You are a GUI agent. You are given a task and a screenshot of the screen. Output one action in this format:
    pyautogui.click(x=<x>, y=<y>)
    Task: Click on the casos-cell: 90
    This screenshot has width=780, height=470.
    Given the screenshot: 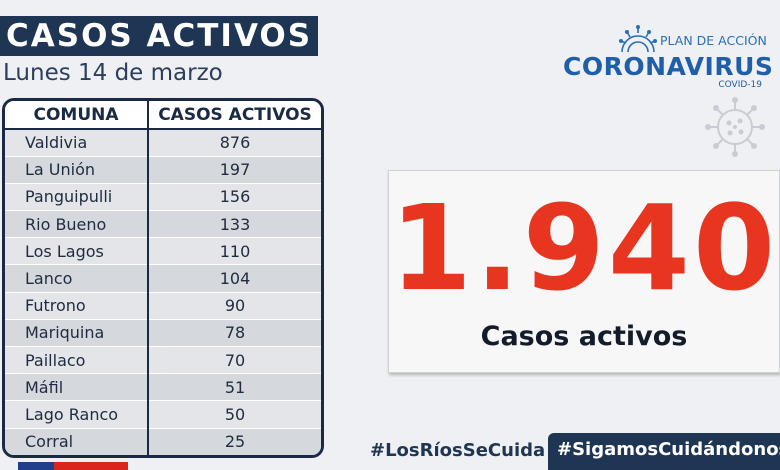 What is the action you would take?
    pyautogui.click(x=234, y=306)
    